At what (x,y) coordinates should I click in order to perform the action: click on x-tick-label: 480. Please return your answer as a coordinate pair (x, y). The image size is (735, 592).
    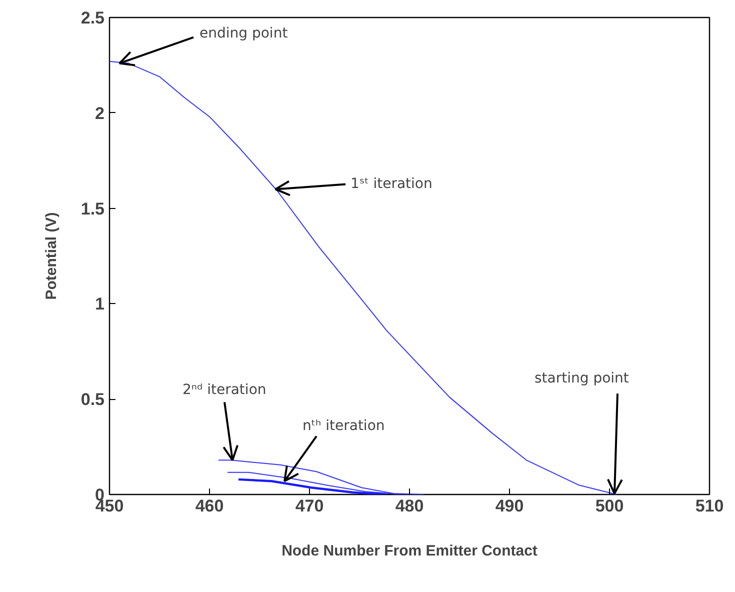
    Looking at the image, I should click on (409, 506).